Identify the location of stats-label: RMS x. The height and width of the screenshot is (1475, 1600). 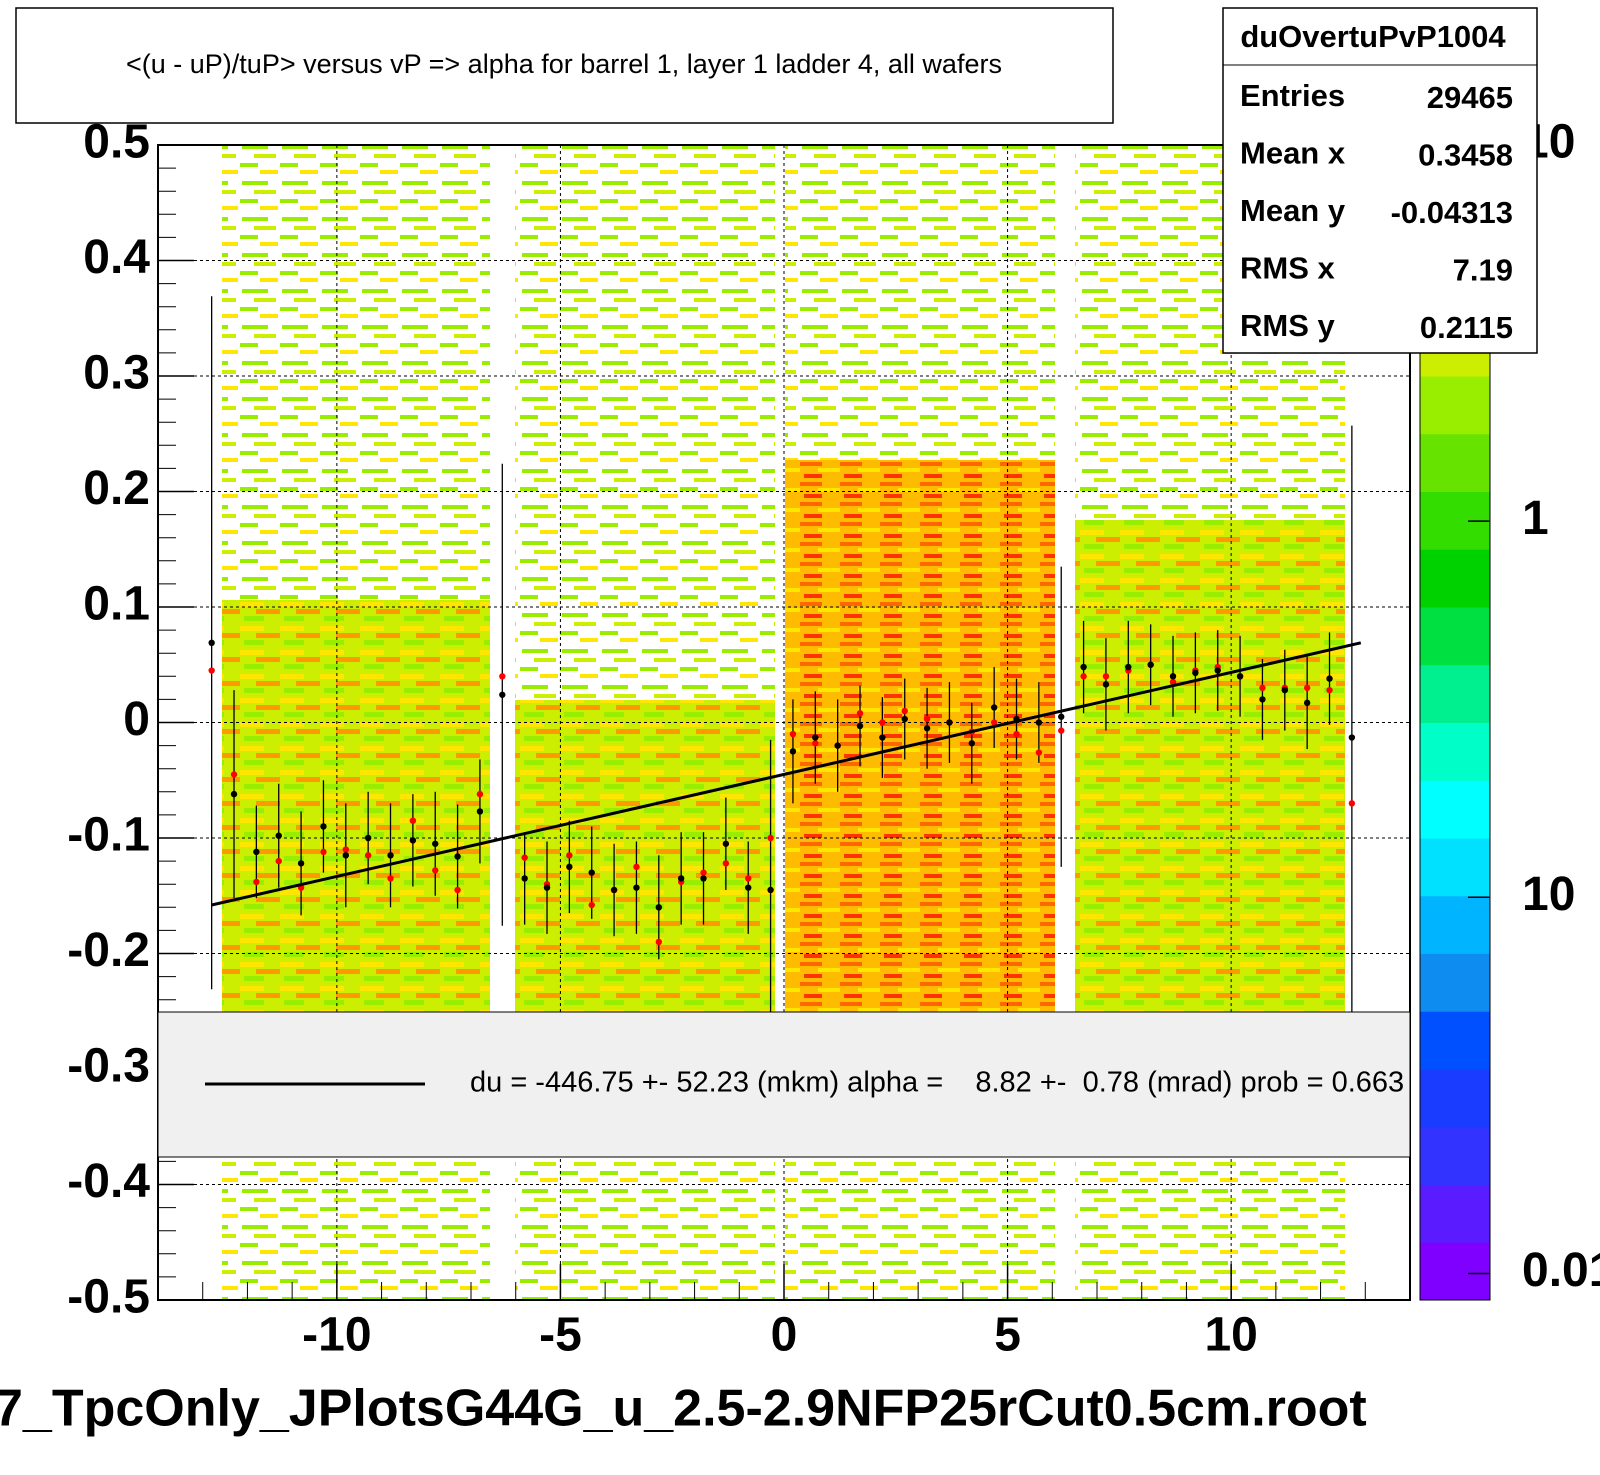
(1288, 268).